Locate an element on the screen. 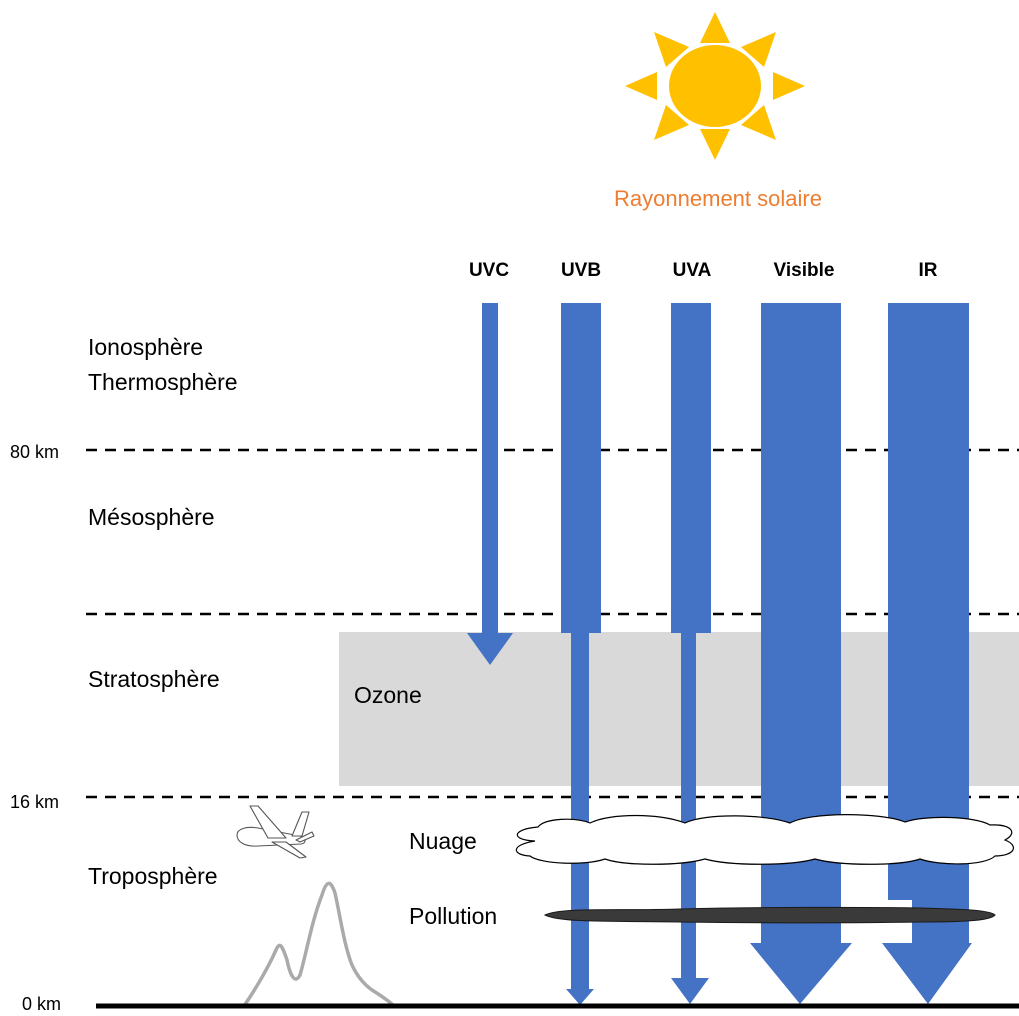 The width and height of the screenshot is (1019, 1016). band-label-uvc: UVC is located at coordinates (489, 270).